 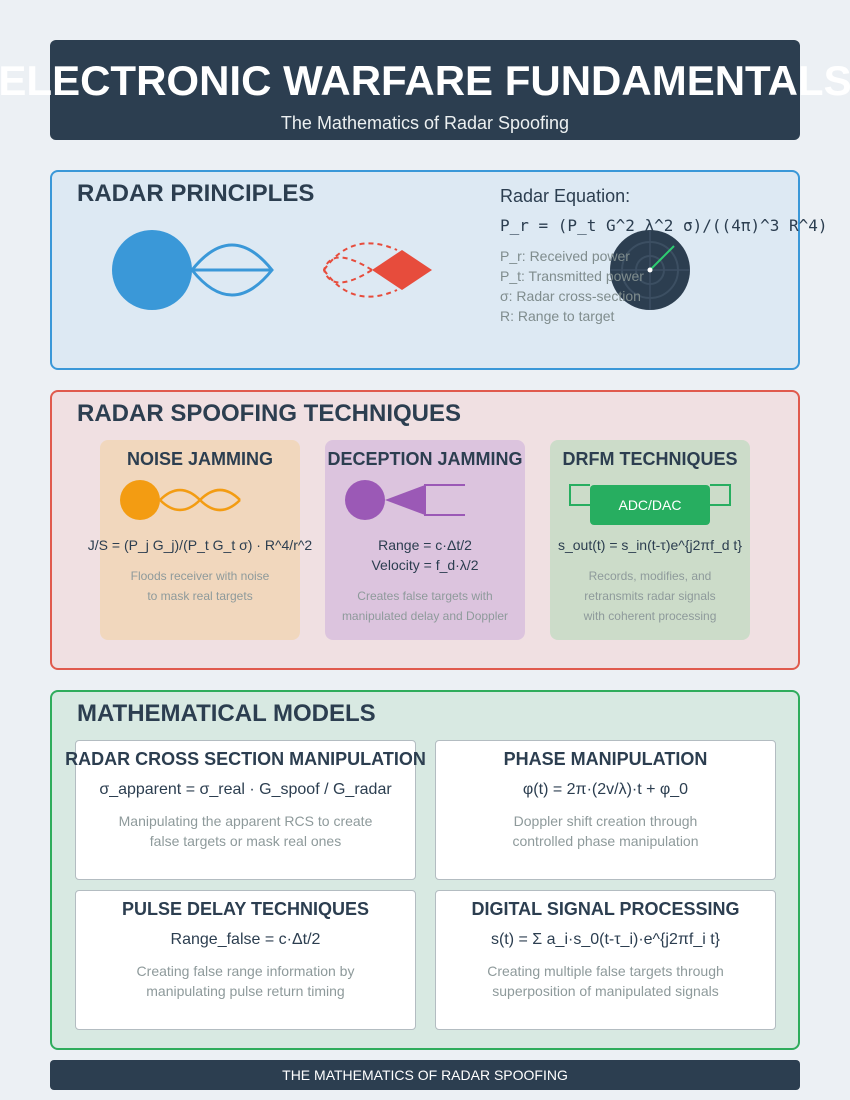 I want to click on page-title: ELECTRONIC WARFARE FUNDAMENTALS, so click(x=425, y=80).